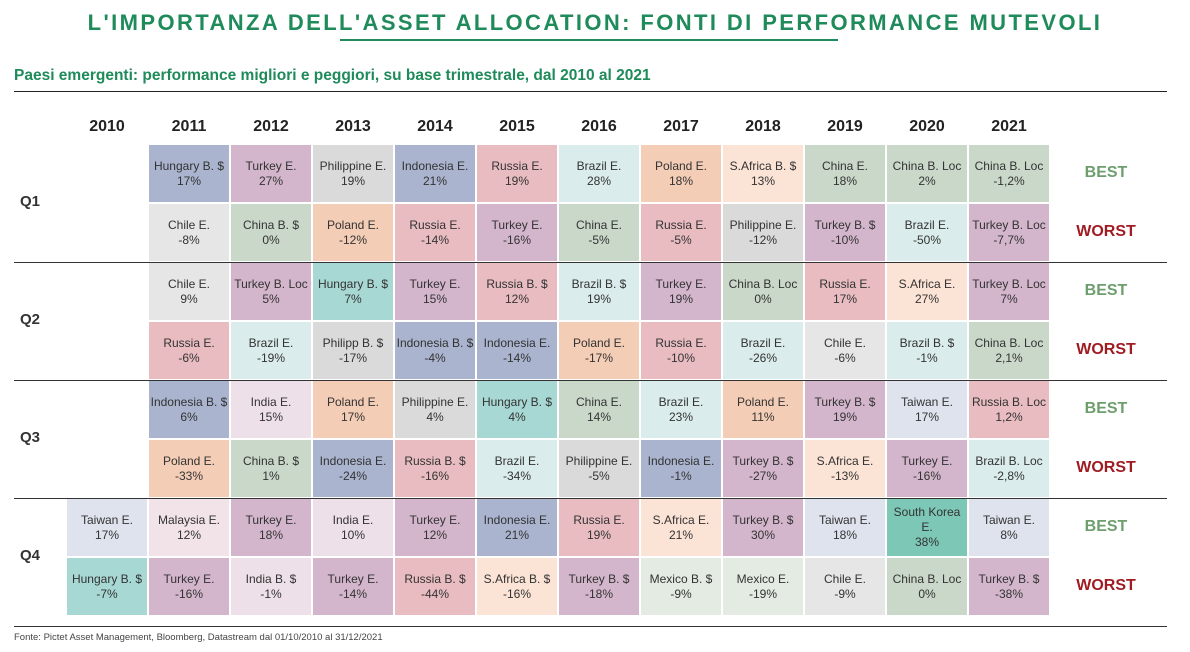 The image size is (1190, 652). Describe the element at coordinates (435, 126) in the screenshot. I see `year-header: 2014` at that location.